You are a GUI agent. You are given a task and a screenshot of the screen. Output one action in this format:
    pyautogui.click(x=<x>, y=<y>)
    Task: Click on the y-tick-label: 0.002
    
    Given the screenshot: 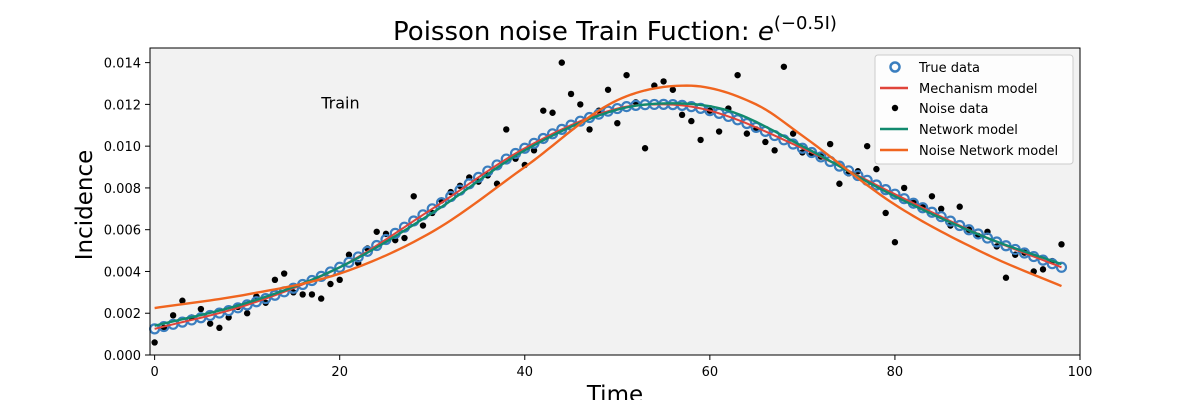 What is the action you would take?
    pyautogui.click(x=122, y=314)
    